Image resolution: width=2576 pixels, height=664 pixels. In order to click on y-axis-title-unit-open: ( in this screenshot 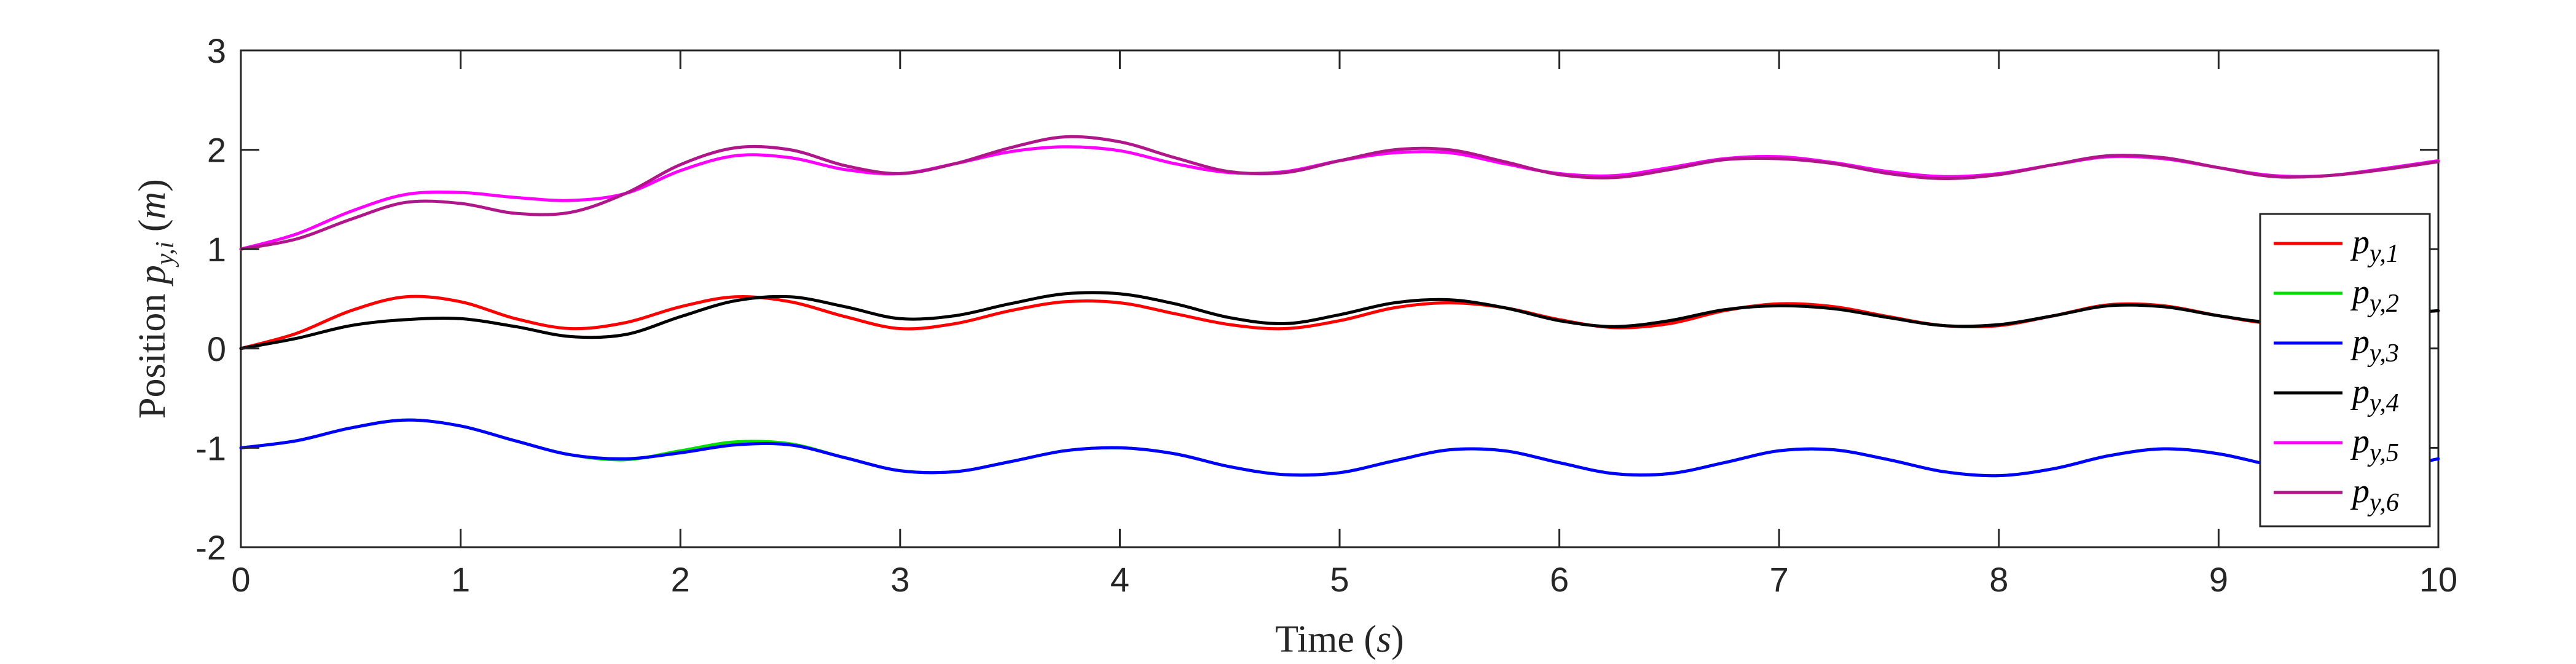, I will do `click(152, 230)`.